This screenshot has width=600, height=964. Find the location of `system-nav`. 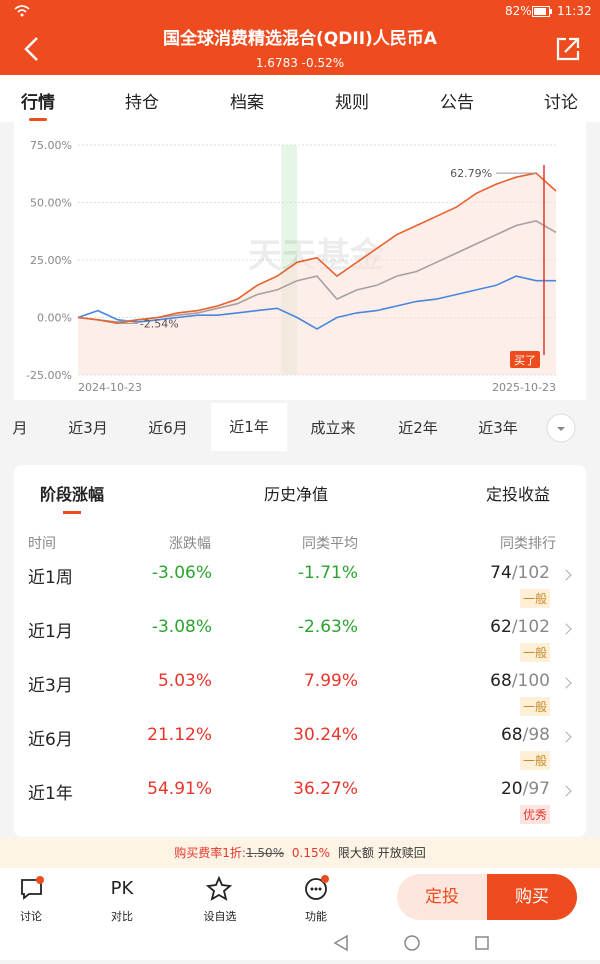

system-nav is located at coordinates (300, 943).